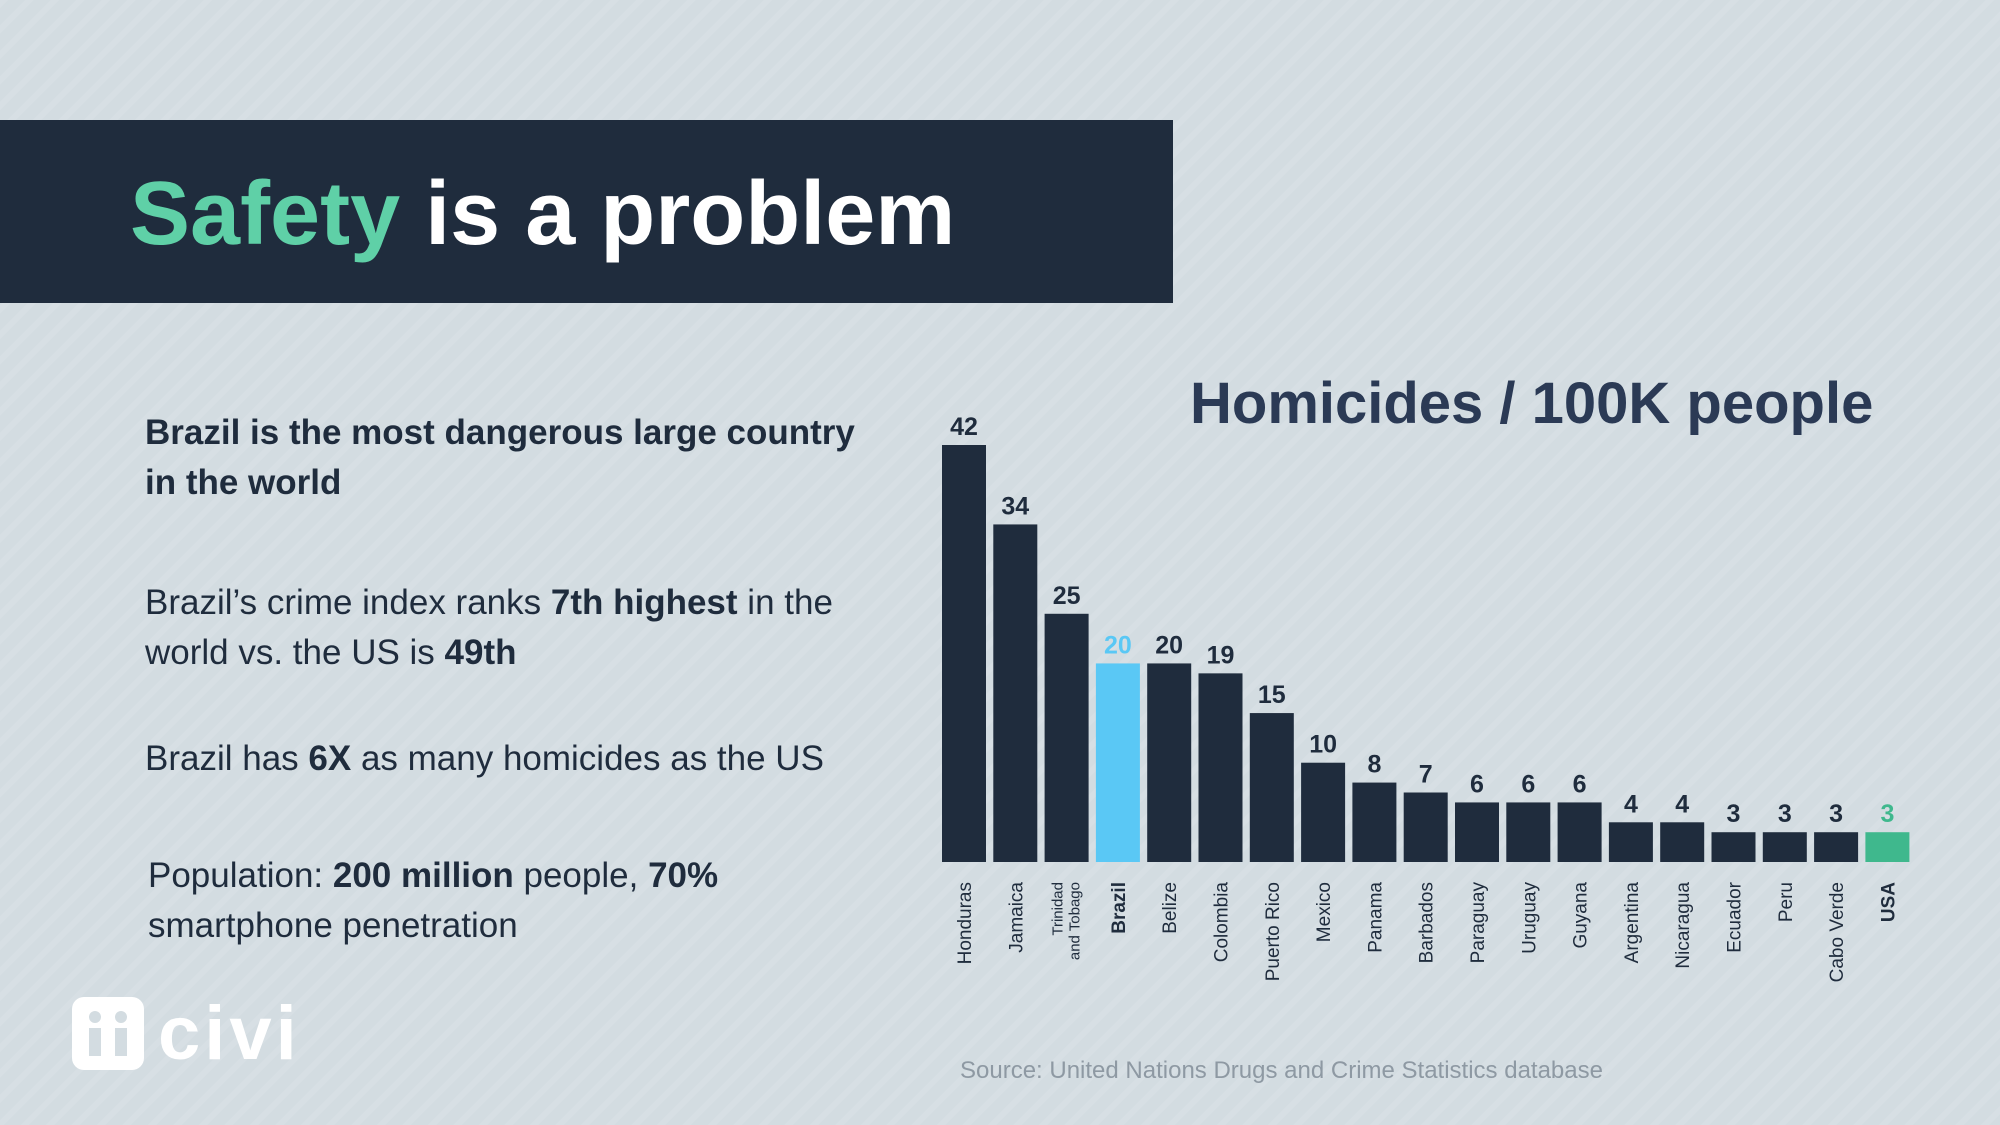 This screenshot has width=2000, height=1125. What do you see at coordinates (1374, 822) in the screenshot?
I see `bar-panama` at bounding box center [1374, 822].